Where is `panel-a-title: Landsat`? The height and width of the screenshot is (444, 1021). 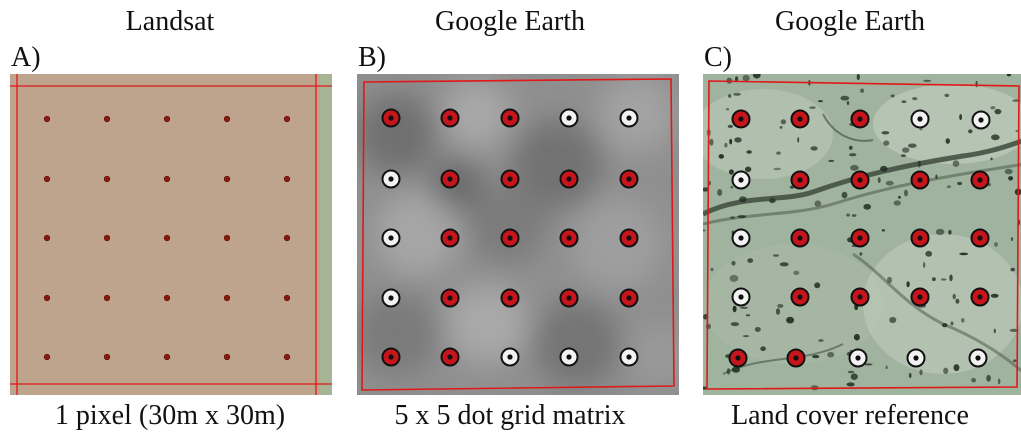
panel-a-title: Landsat is located at coordinates (170, 21).